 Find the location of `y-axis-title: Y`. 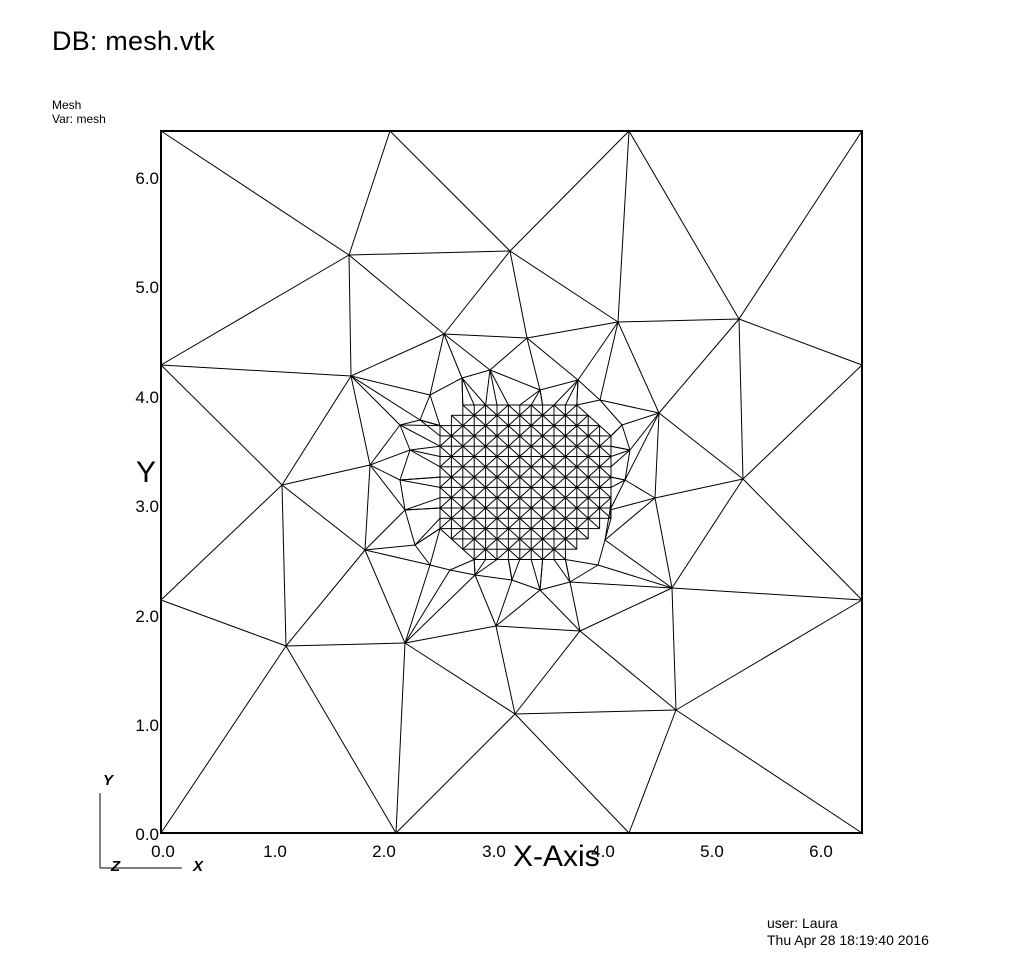

y-axis-title: Y is located at coordinates (146, 472).